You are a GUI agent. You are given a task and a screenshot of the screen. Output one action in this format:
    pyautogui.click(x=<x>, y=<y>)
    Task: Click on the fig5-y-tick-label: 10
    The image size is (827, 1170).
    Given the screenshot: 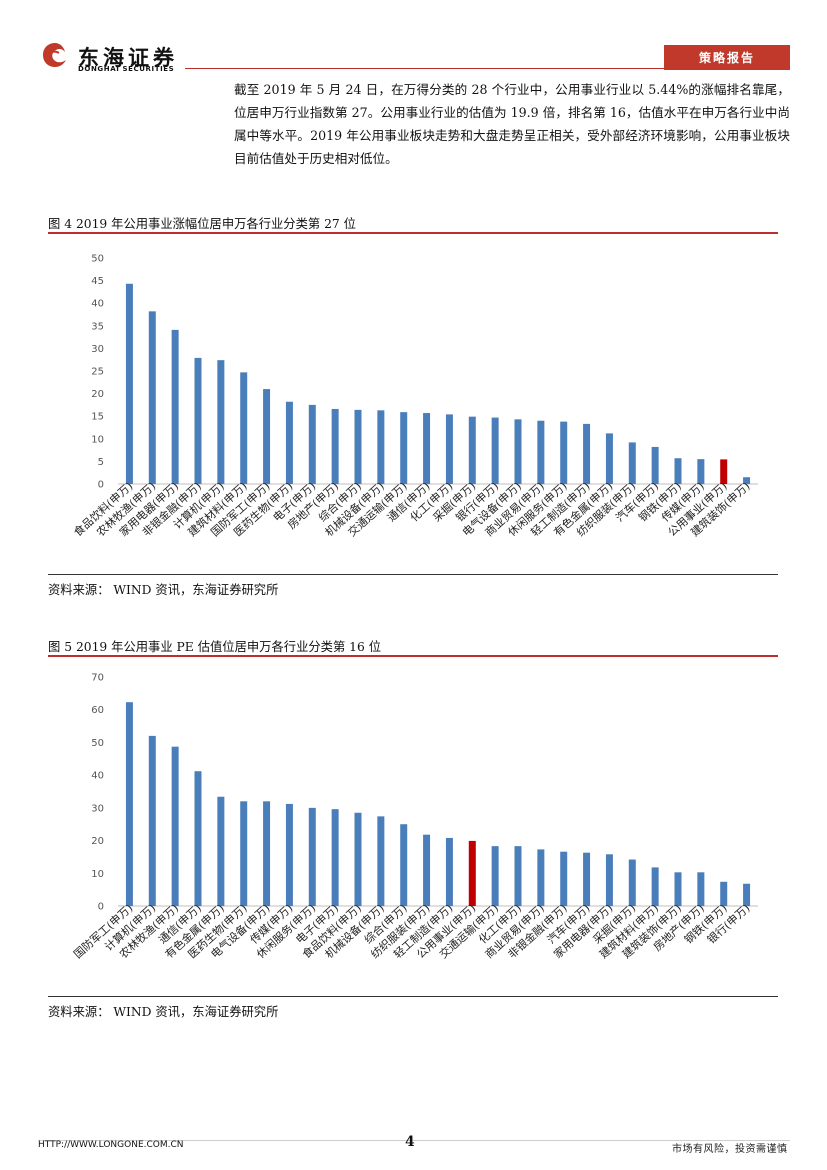 What is the action you would take?
    pyautogui.click(x=97, y=874)
    